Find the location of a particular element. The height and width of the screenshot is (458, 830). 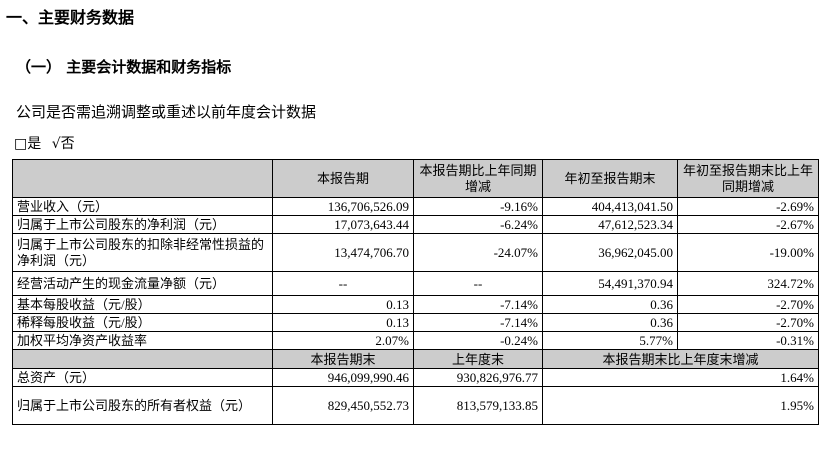

row-label: 经营活动产生的现金流量净额（元） is located at coordinates (142, 283).